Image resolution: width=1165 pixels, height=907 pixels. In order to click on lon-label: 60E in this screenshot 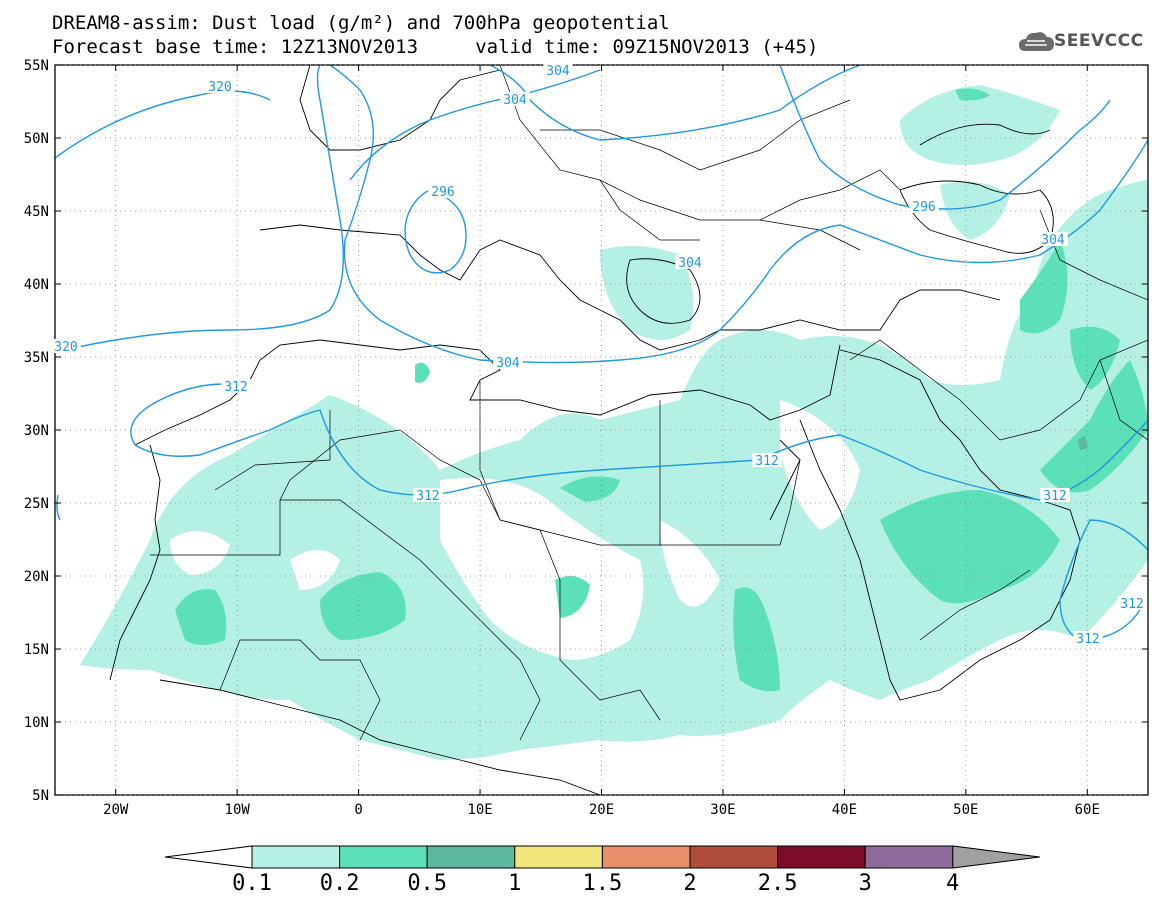, I will do `click(1087, 810)`.